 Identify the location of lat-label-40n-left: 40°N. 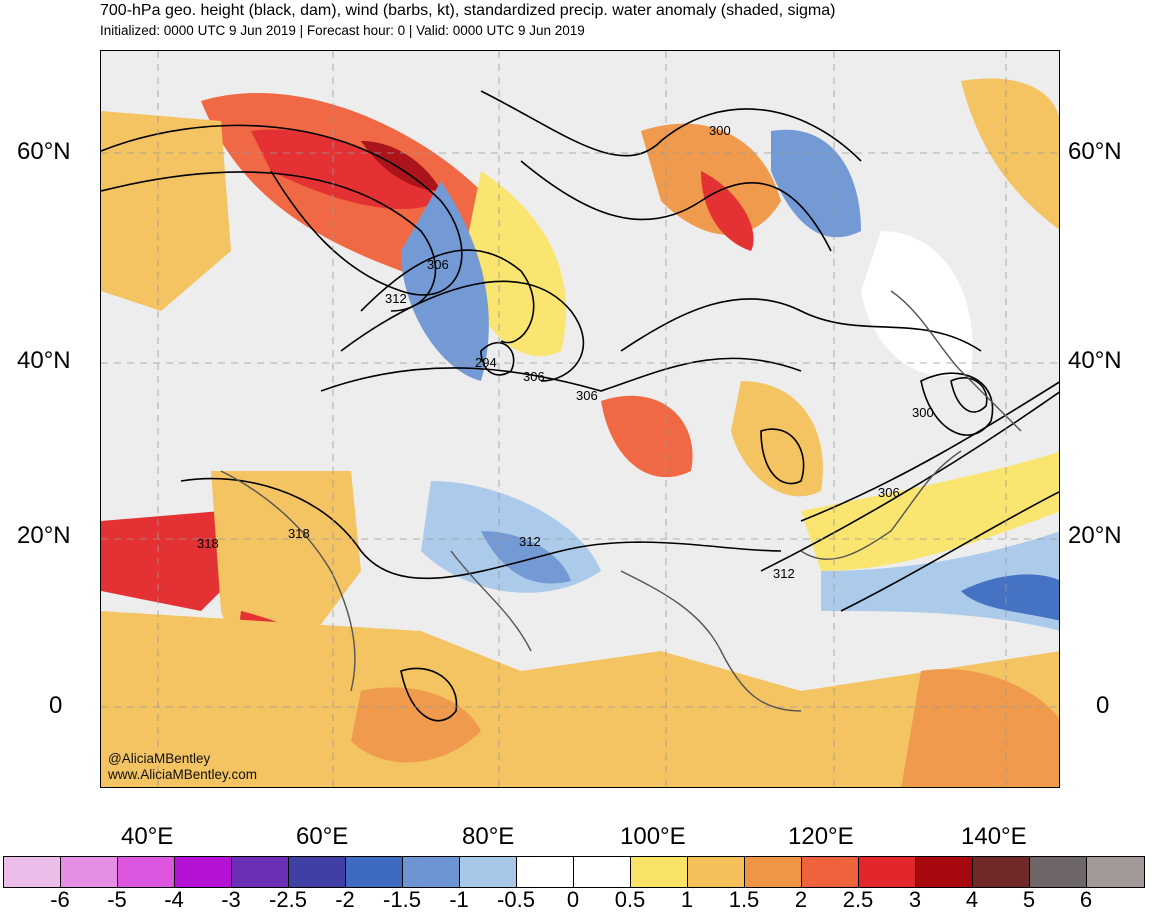
(44, 360).